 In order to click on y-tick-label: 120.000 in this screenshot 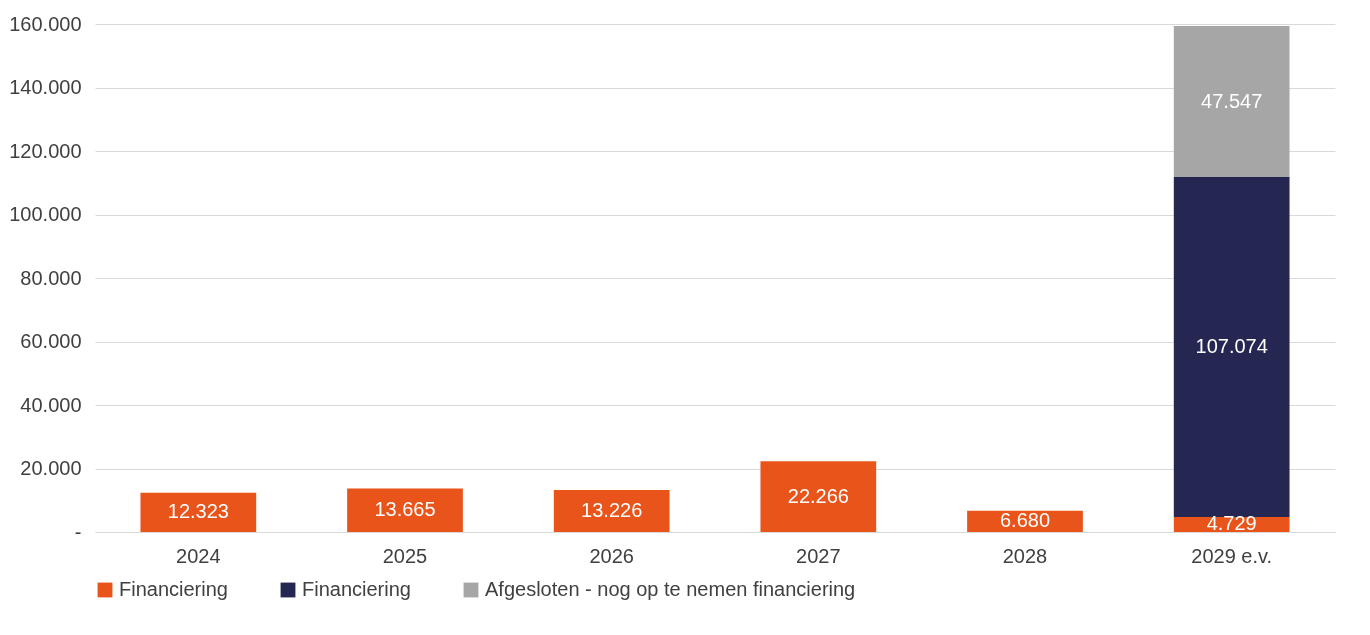, I will do `click(45, 150)`.